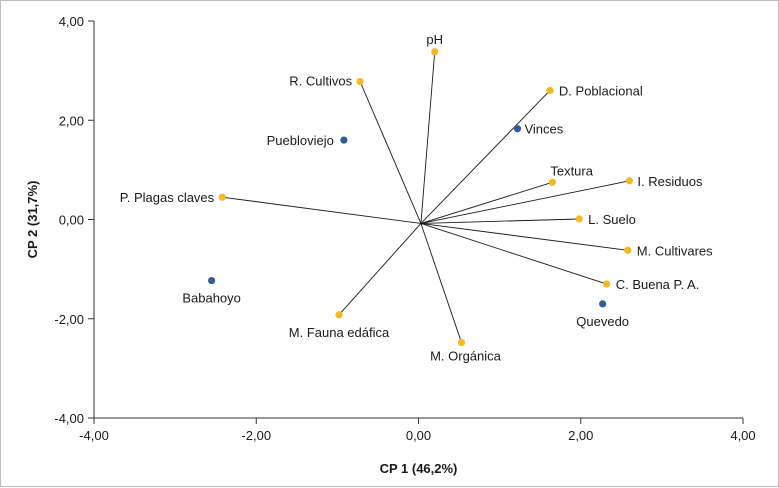 The height and width of the screenshot is (488, 779). Describe the element at coordinates (658, 284) in the screenshot. I see `variable-label-c-buena-p-a: C. Buena P. A.` at that location.